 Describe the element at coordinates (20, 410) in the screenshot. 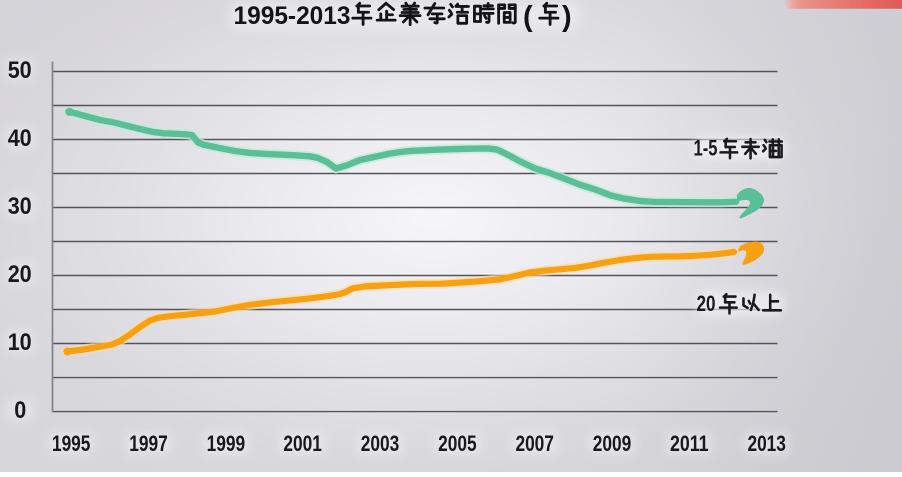

I see `svg-text: 0` at that location.